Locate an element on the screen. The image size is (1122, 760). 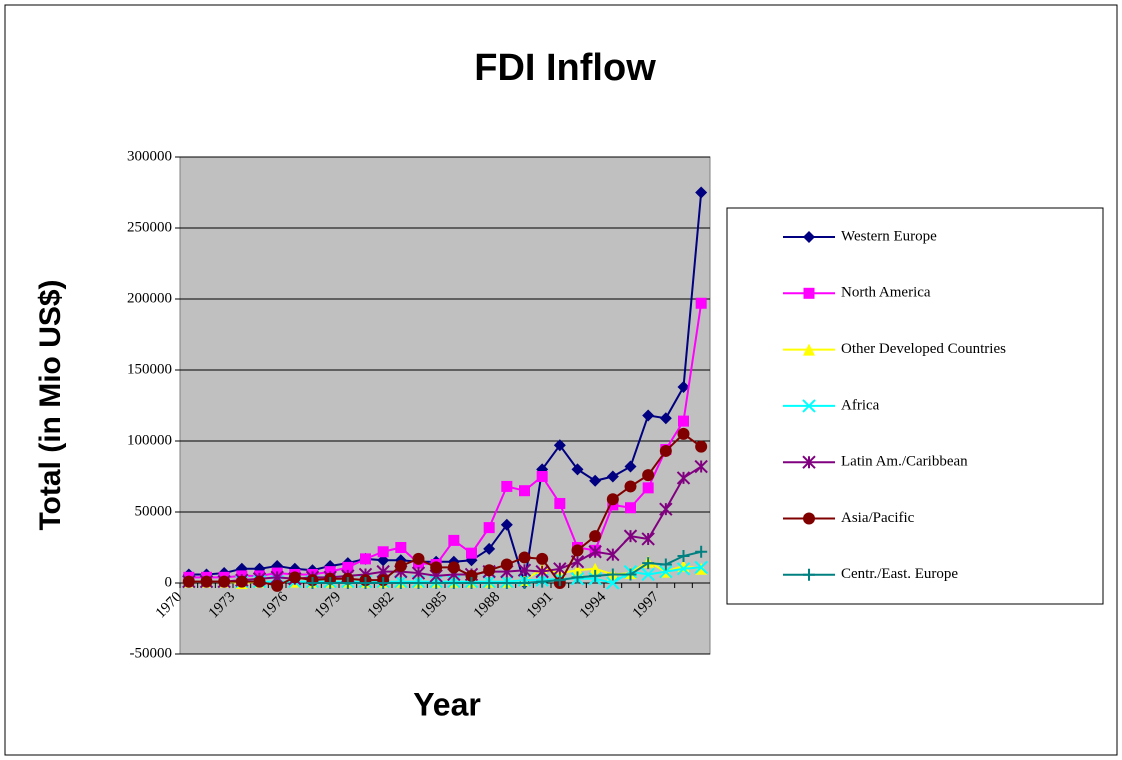
y-tick-label: 50000 is located at coordinates (154, 511).